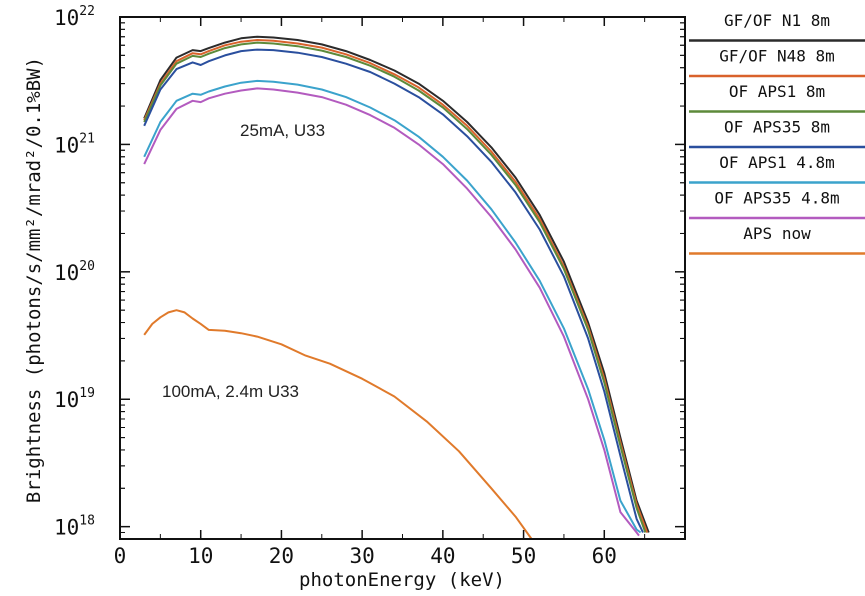 Image resolution: width=865 pixels, height=596 pixels. I want to click on legend-label-2: OF APS1 8m, so click(777, 91).